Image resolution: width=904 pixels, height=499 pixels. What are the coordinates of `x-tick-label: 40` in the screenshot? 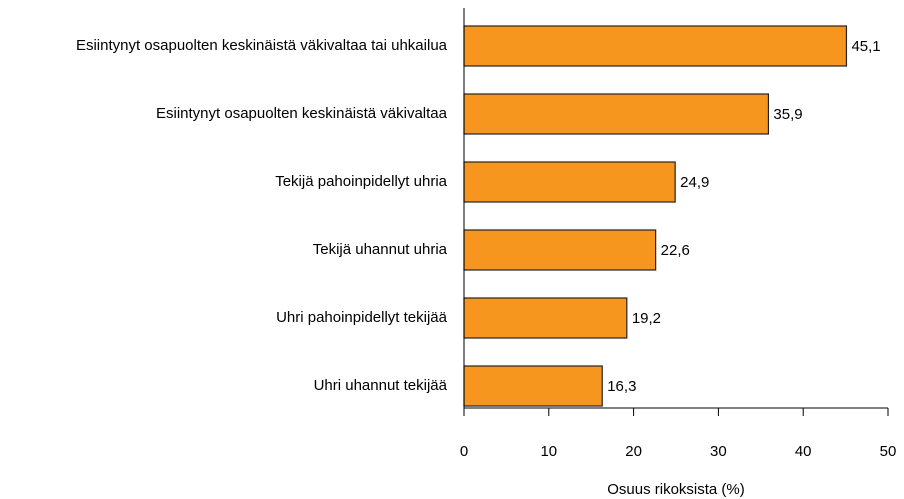 It's located at (803, 451).